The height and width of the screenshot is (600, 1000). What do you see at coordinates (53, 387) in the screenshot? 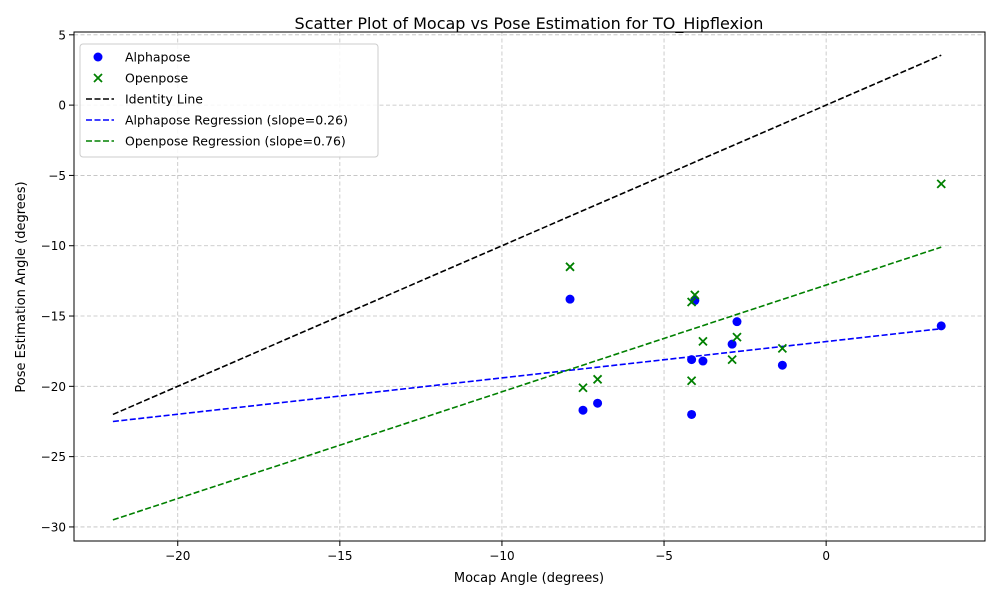
I see `y-tick-label: −20` at bounding box center [53, 387].